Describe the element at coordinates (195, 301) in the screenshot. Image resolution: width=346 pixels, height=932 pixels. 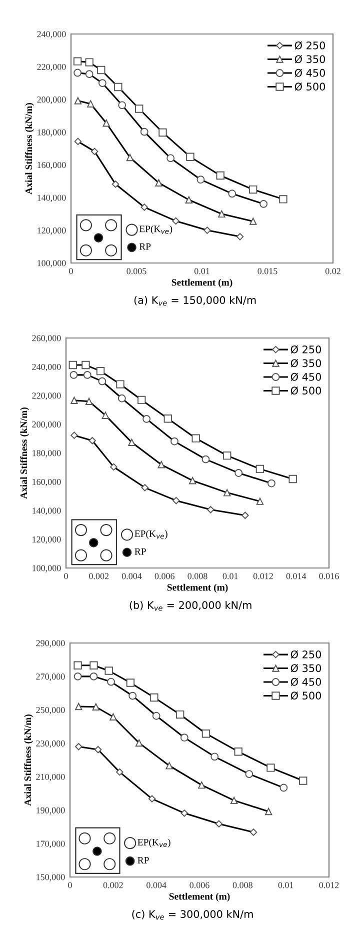
I see `text: (a) K$_{ve}$ = 150,000 kN/m` at that location.